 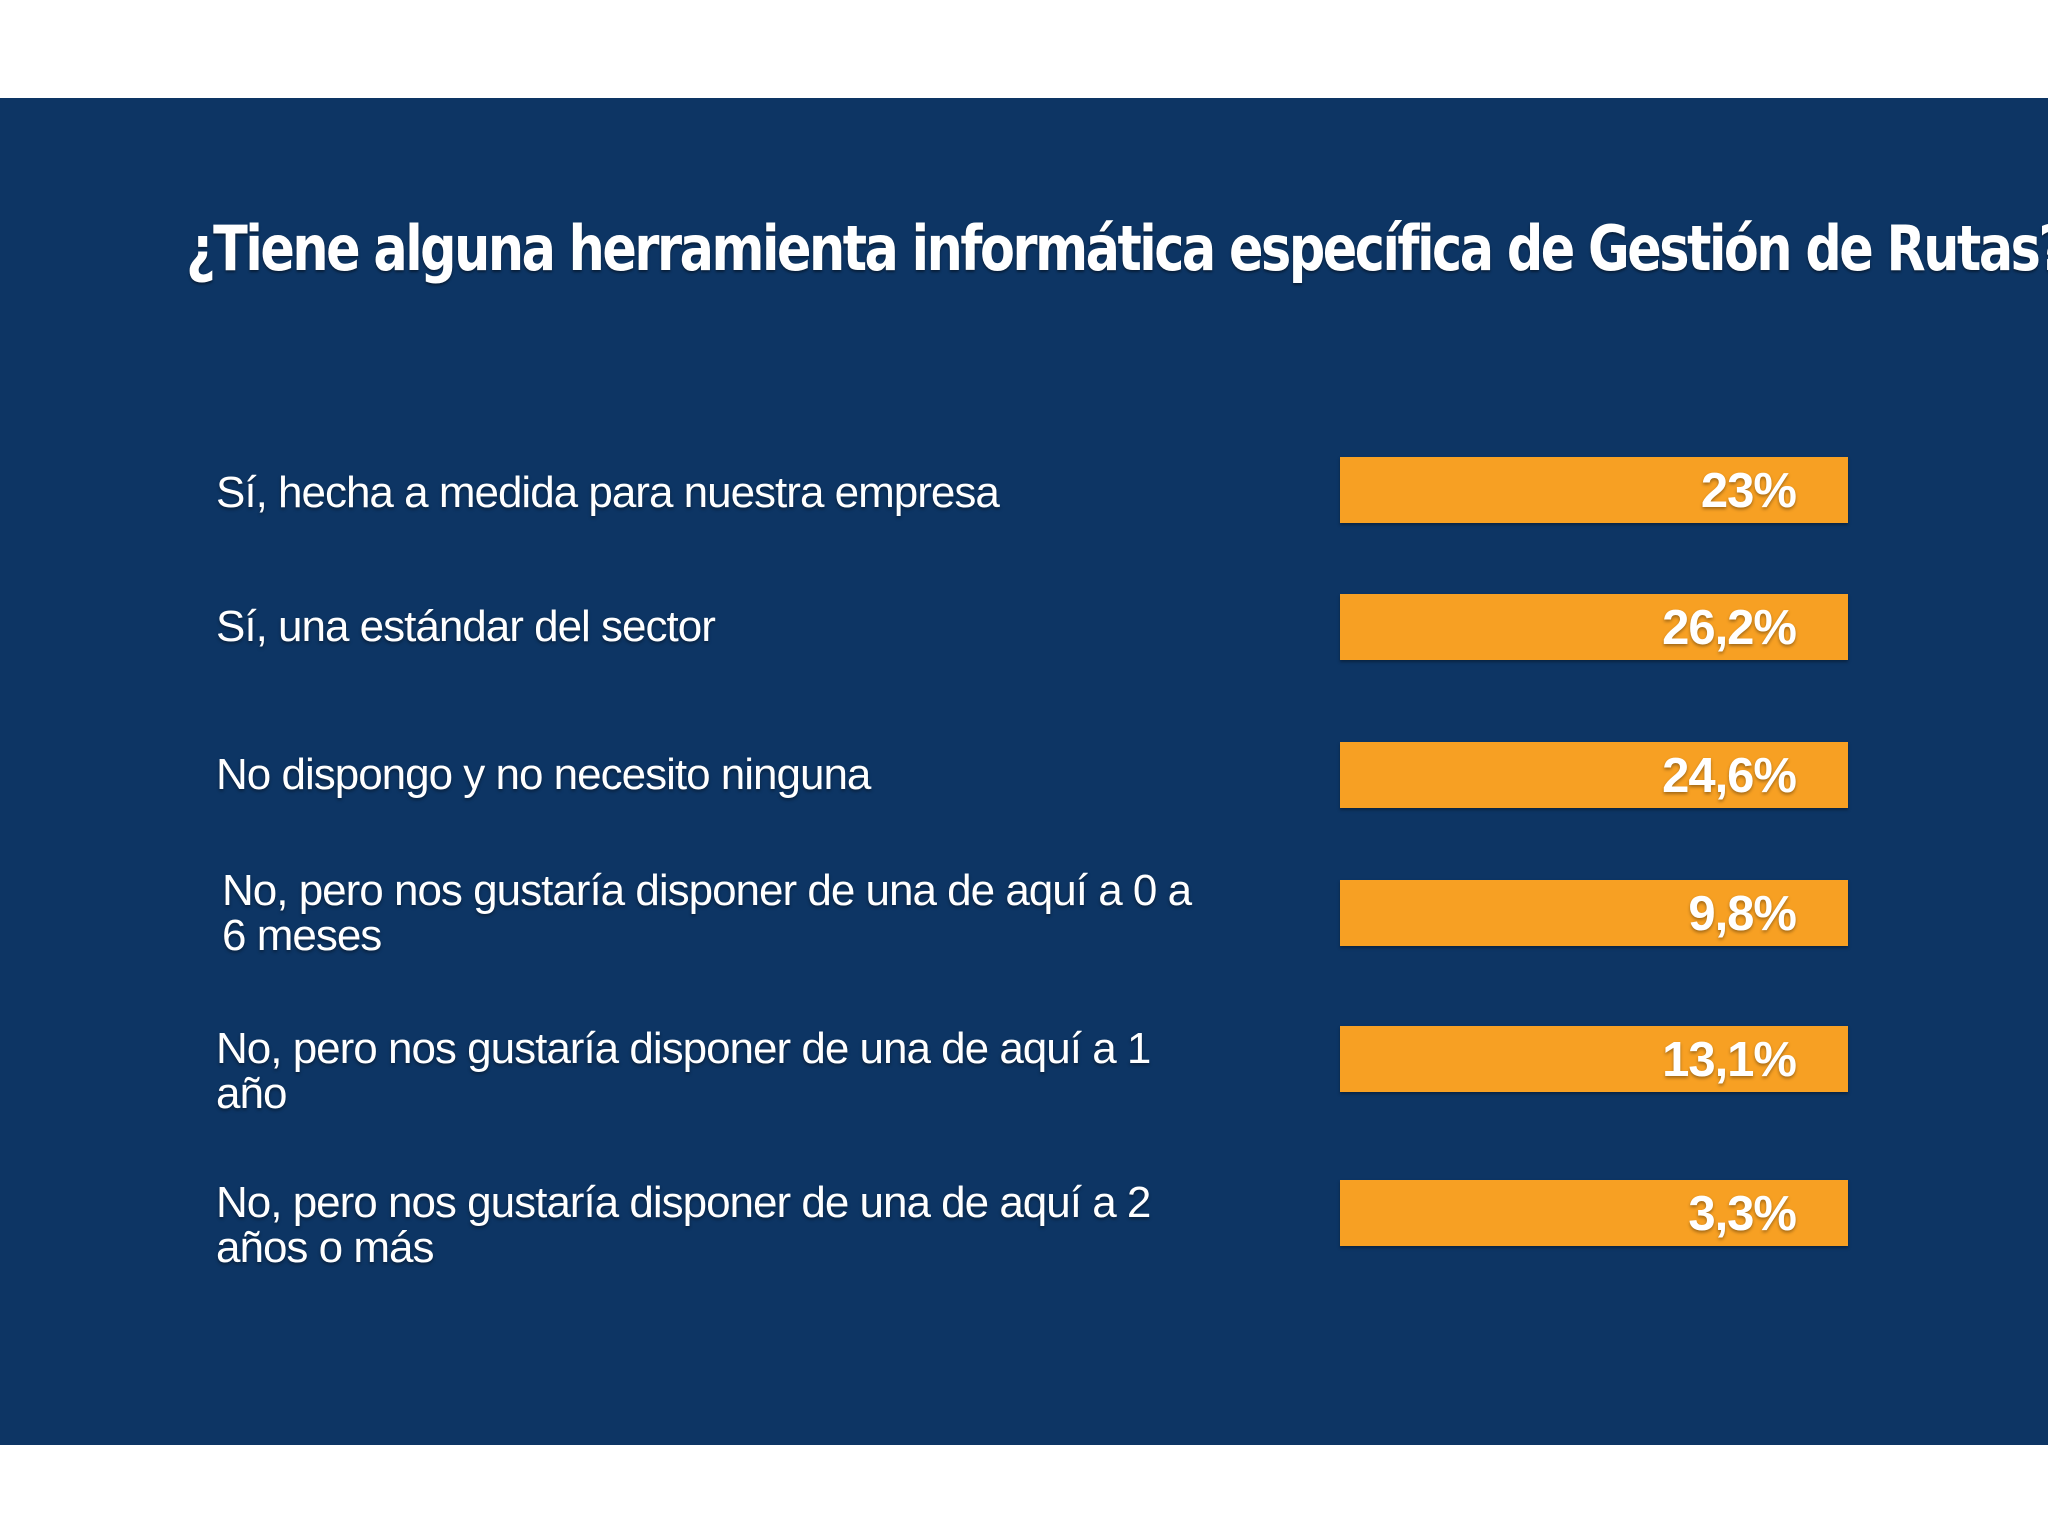 I want to click on bar-5: 13,1%, so click(x=1594, y=1059).